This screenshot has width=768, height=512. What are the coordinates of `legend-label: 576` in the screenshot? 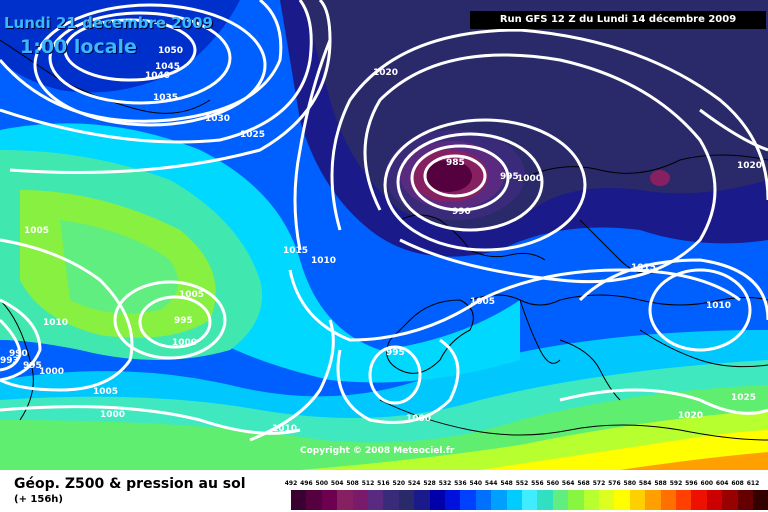 It's located at (614, 483).